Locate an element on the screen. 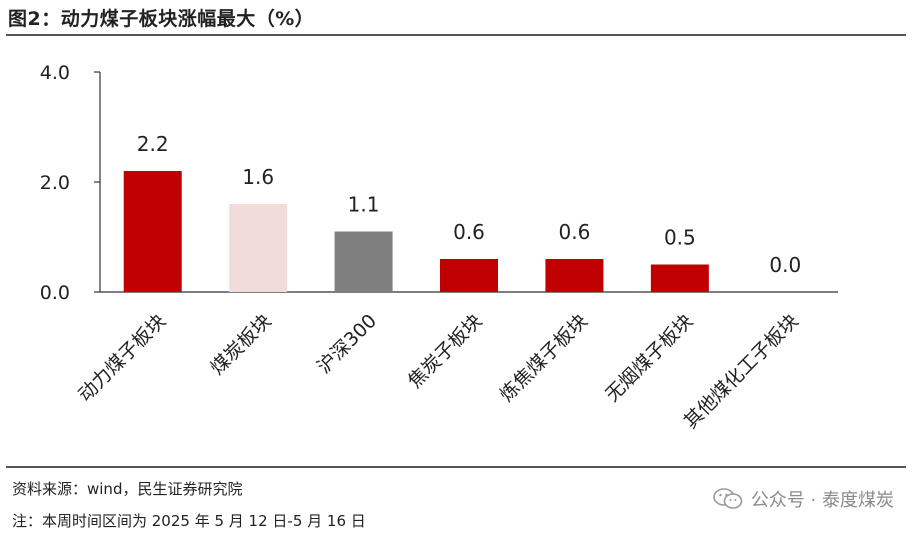  footer-divider is located at coordinates (456, 467).